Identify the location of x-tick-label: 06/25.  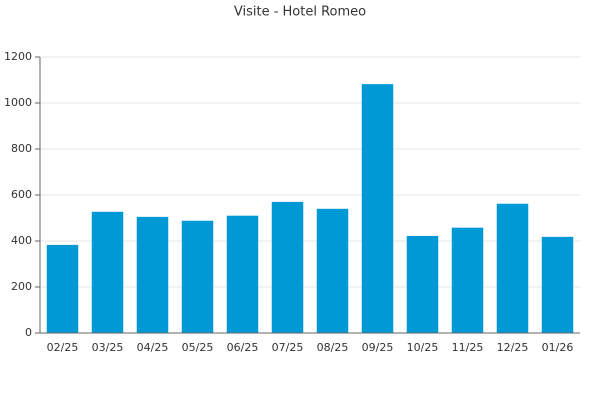
(243, 347).